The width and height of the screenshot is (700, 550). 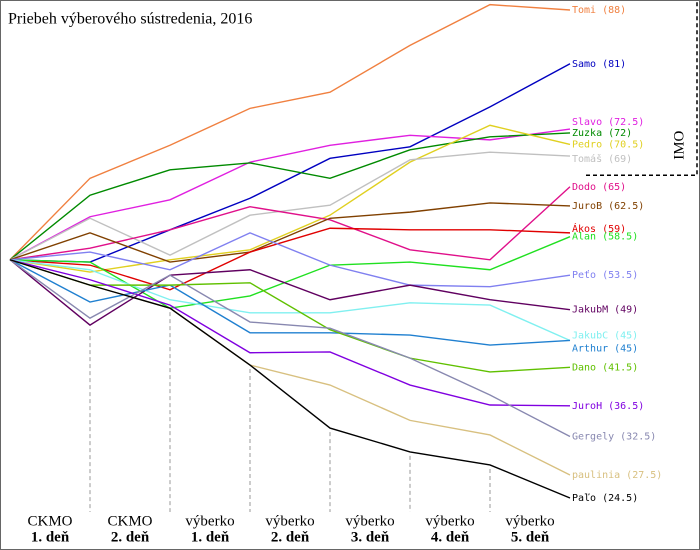 What do you see at coordinates (587, 133) in the screenshot?
I see `series-name: Zuzka` at bounding box center [587, 133].